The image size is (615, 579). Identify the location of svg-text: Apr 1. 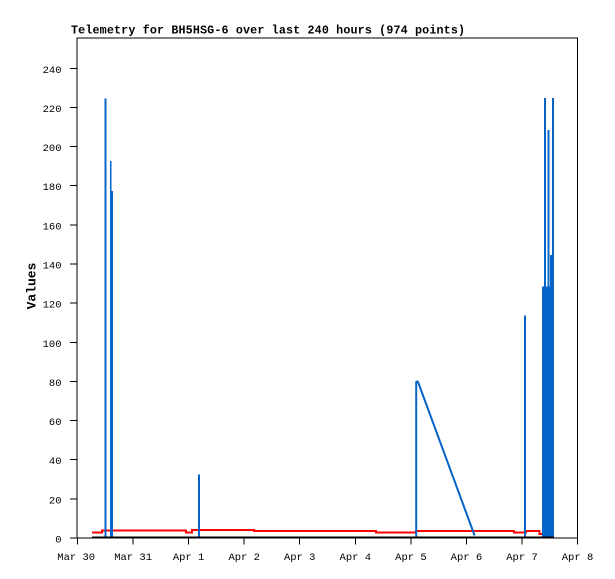
(189, 558).